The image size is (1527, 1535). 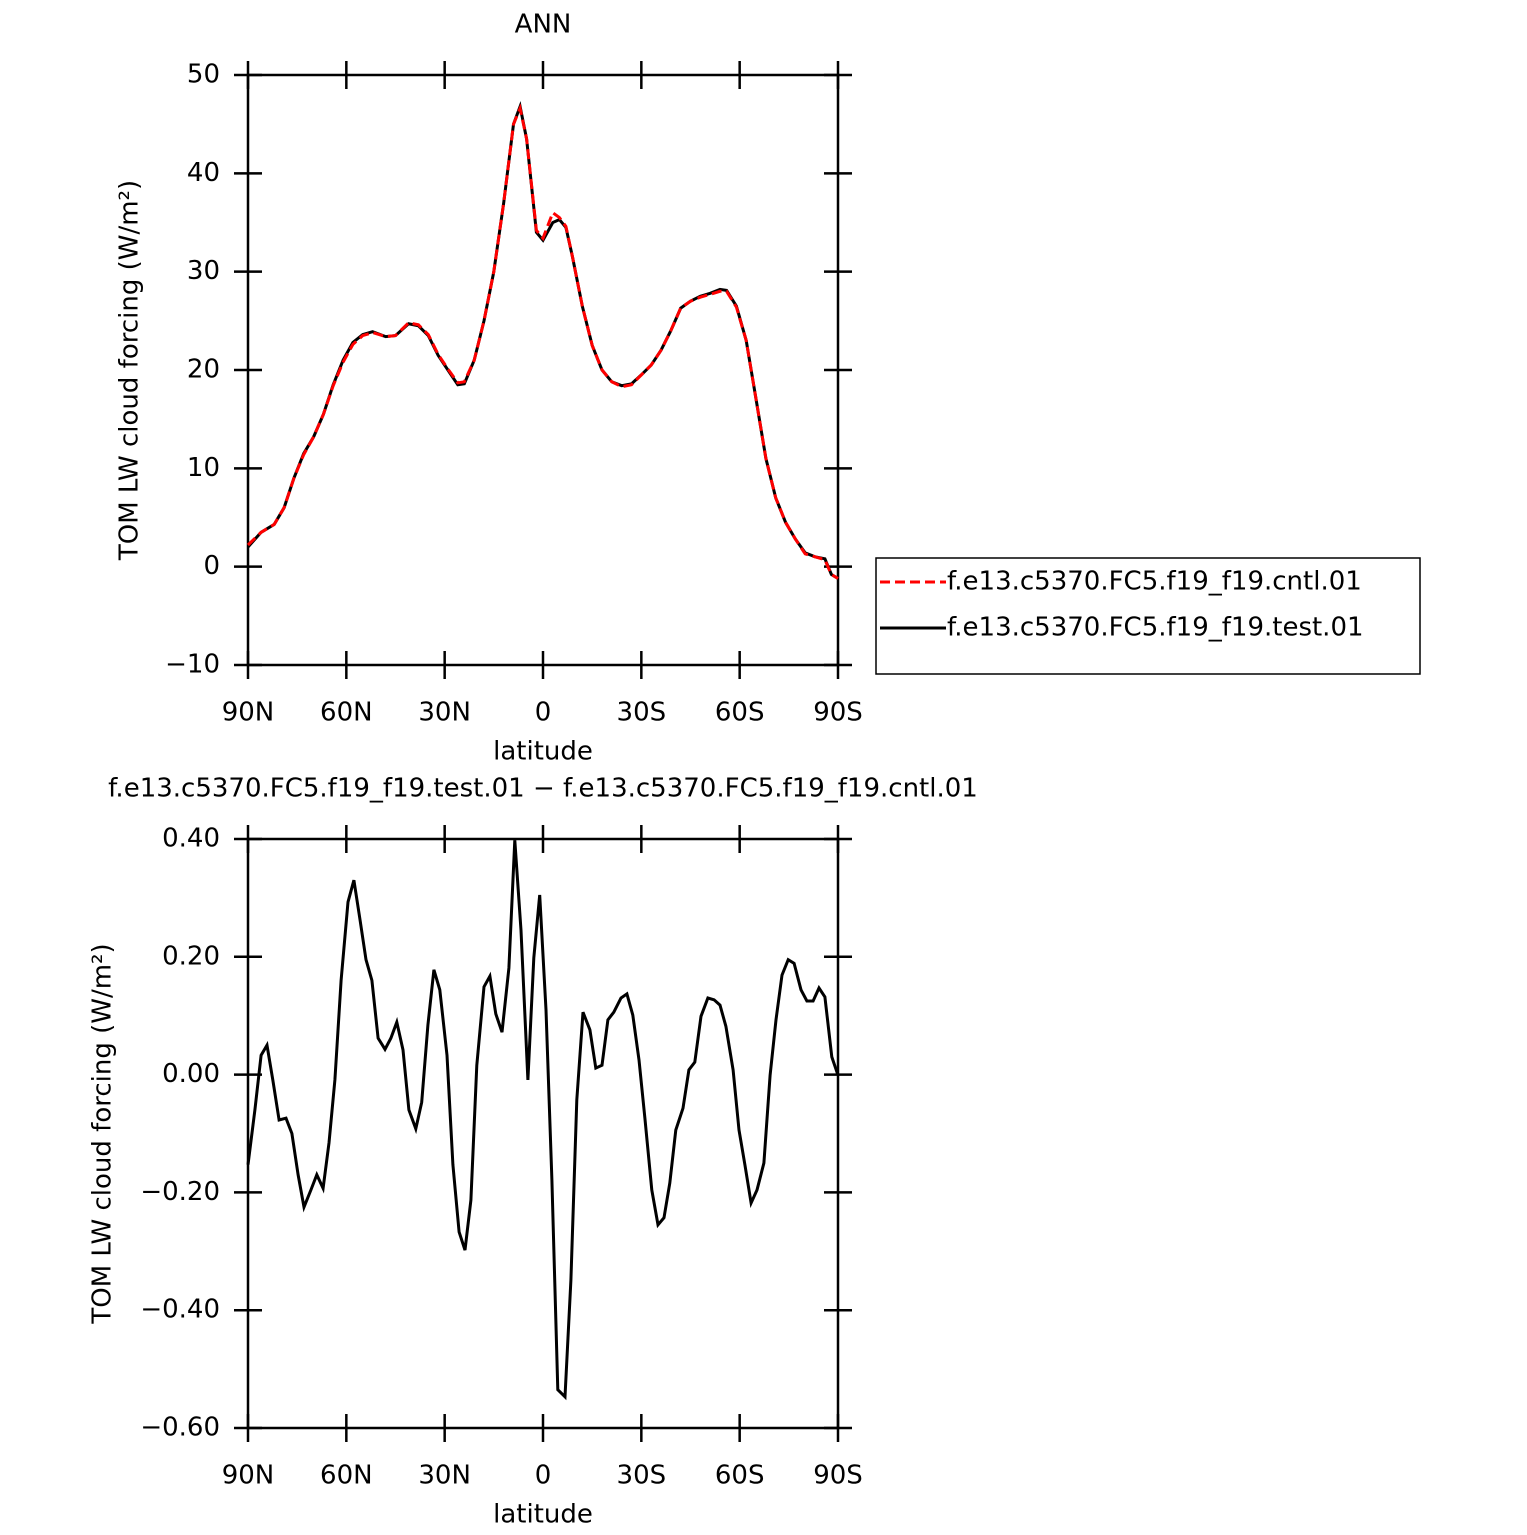 I want to click on legend-box, so click(x=1148, y=616).